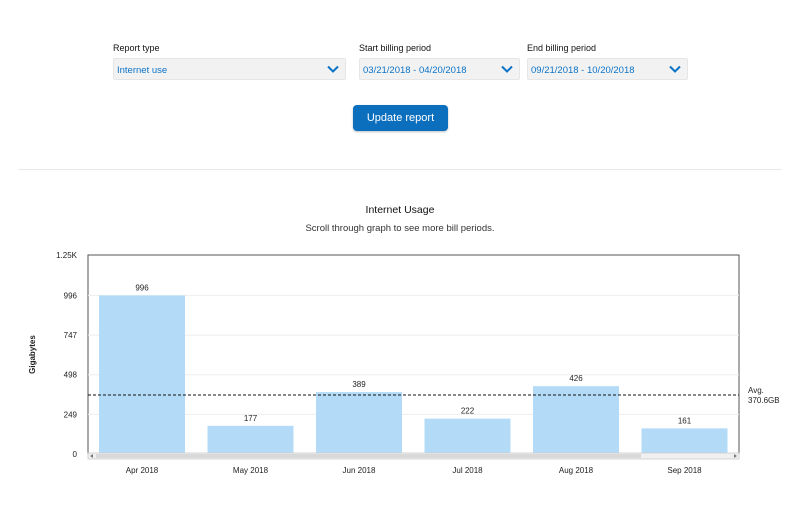  What do you see at coordinates (467, 470) in the screenshot?
I see `x-tick-label: Jul 2018` at bounding box center [467, 470].